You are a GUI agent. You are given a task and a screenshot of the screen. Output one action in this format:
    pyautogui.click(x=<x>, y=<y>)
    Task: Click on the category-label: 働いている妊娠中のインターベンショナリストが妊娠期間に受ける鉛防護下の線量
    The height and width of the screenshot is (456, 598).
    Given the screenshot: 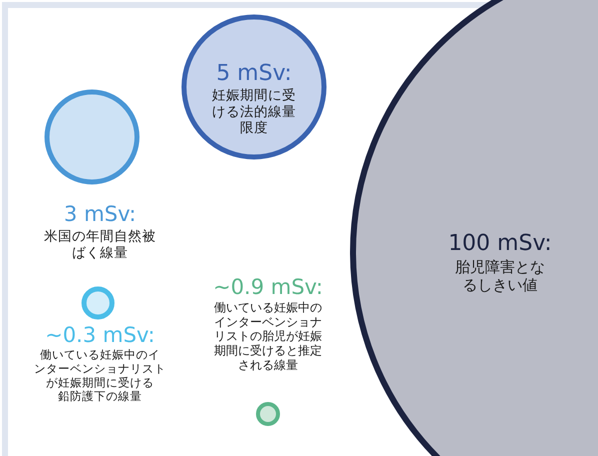 What is the action you would take?
    pyautogui.click(x=100, y=376)
    